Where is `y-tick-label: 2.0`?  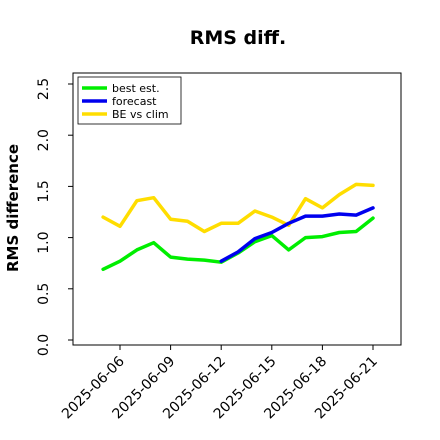 y-tick-label: 2.0 is located at coordinates (44, 140).